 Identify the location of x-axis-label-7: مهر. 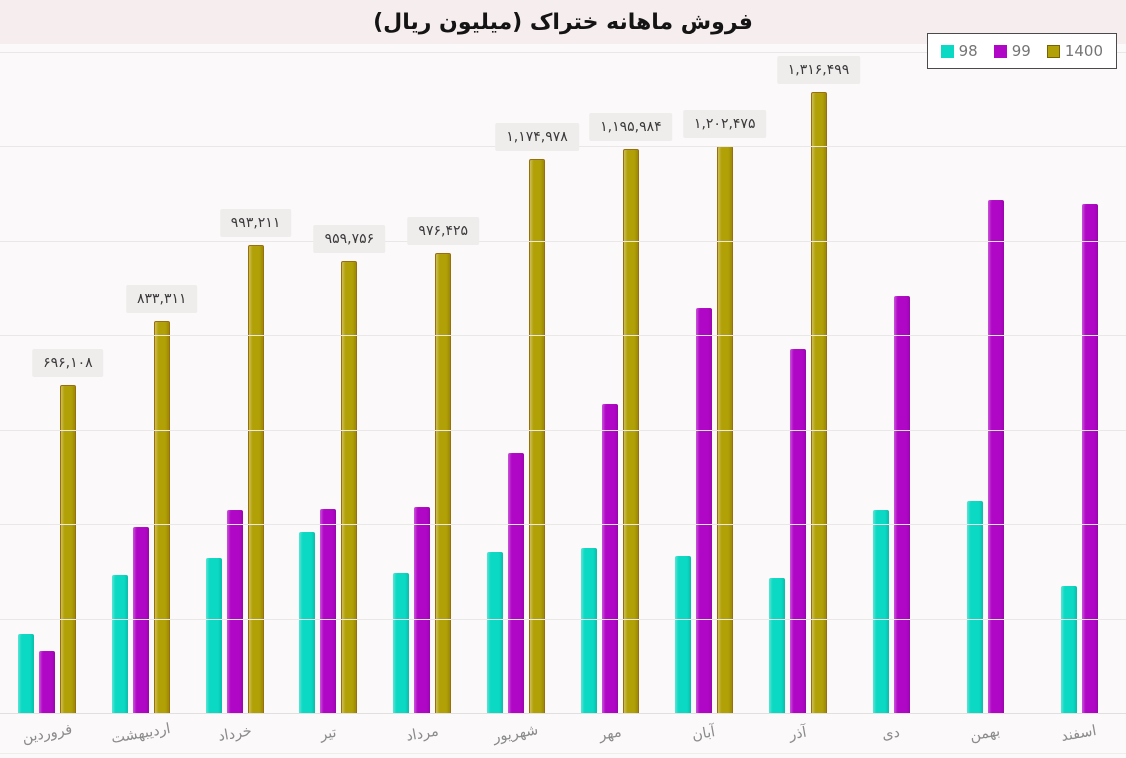
(610, 733).